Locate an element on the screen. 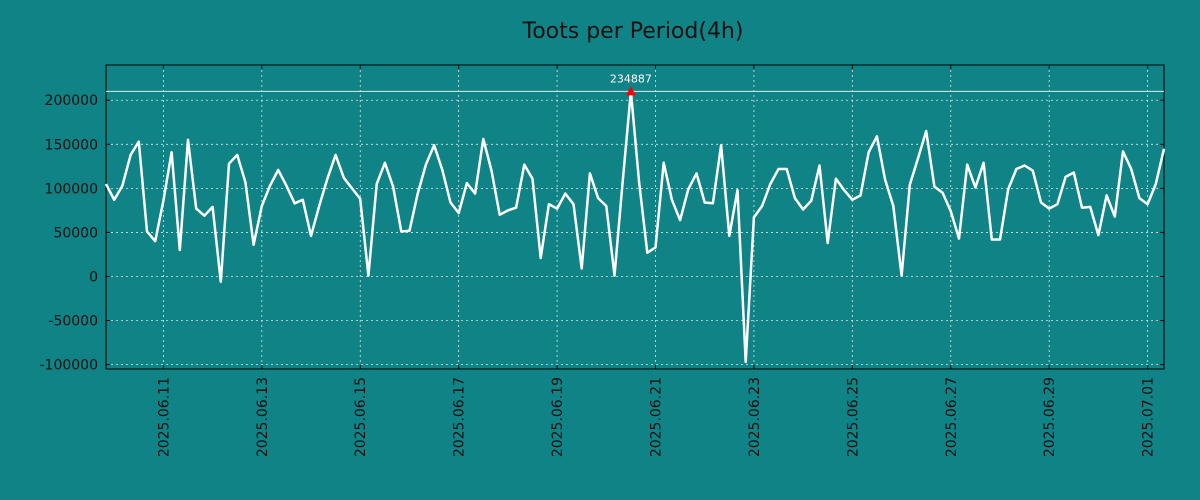  x-tick-label: 2025.06.25 is located at coordinates (853, 417).